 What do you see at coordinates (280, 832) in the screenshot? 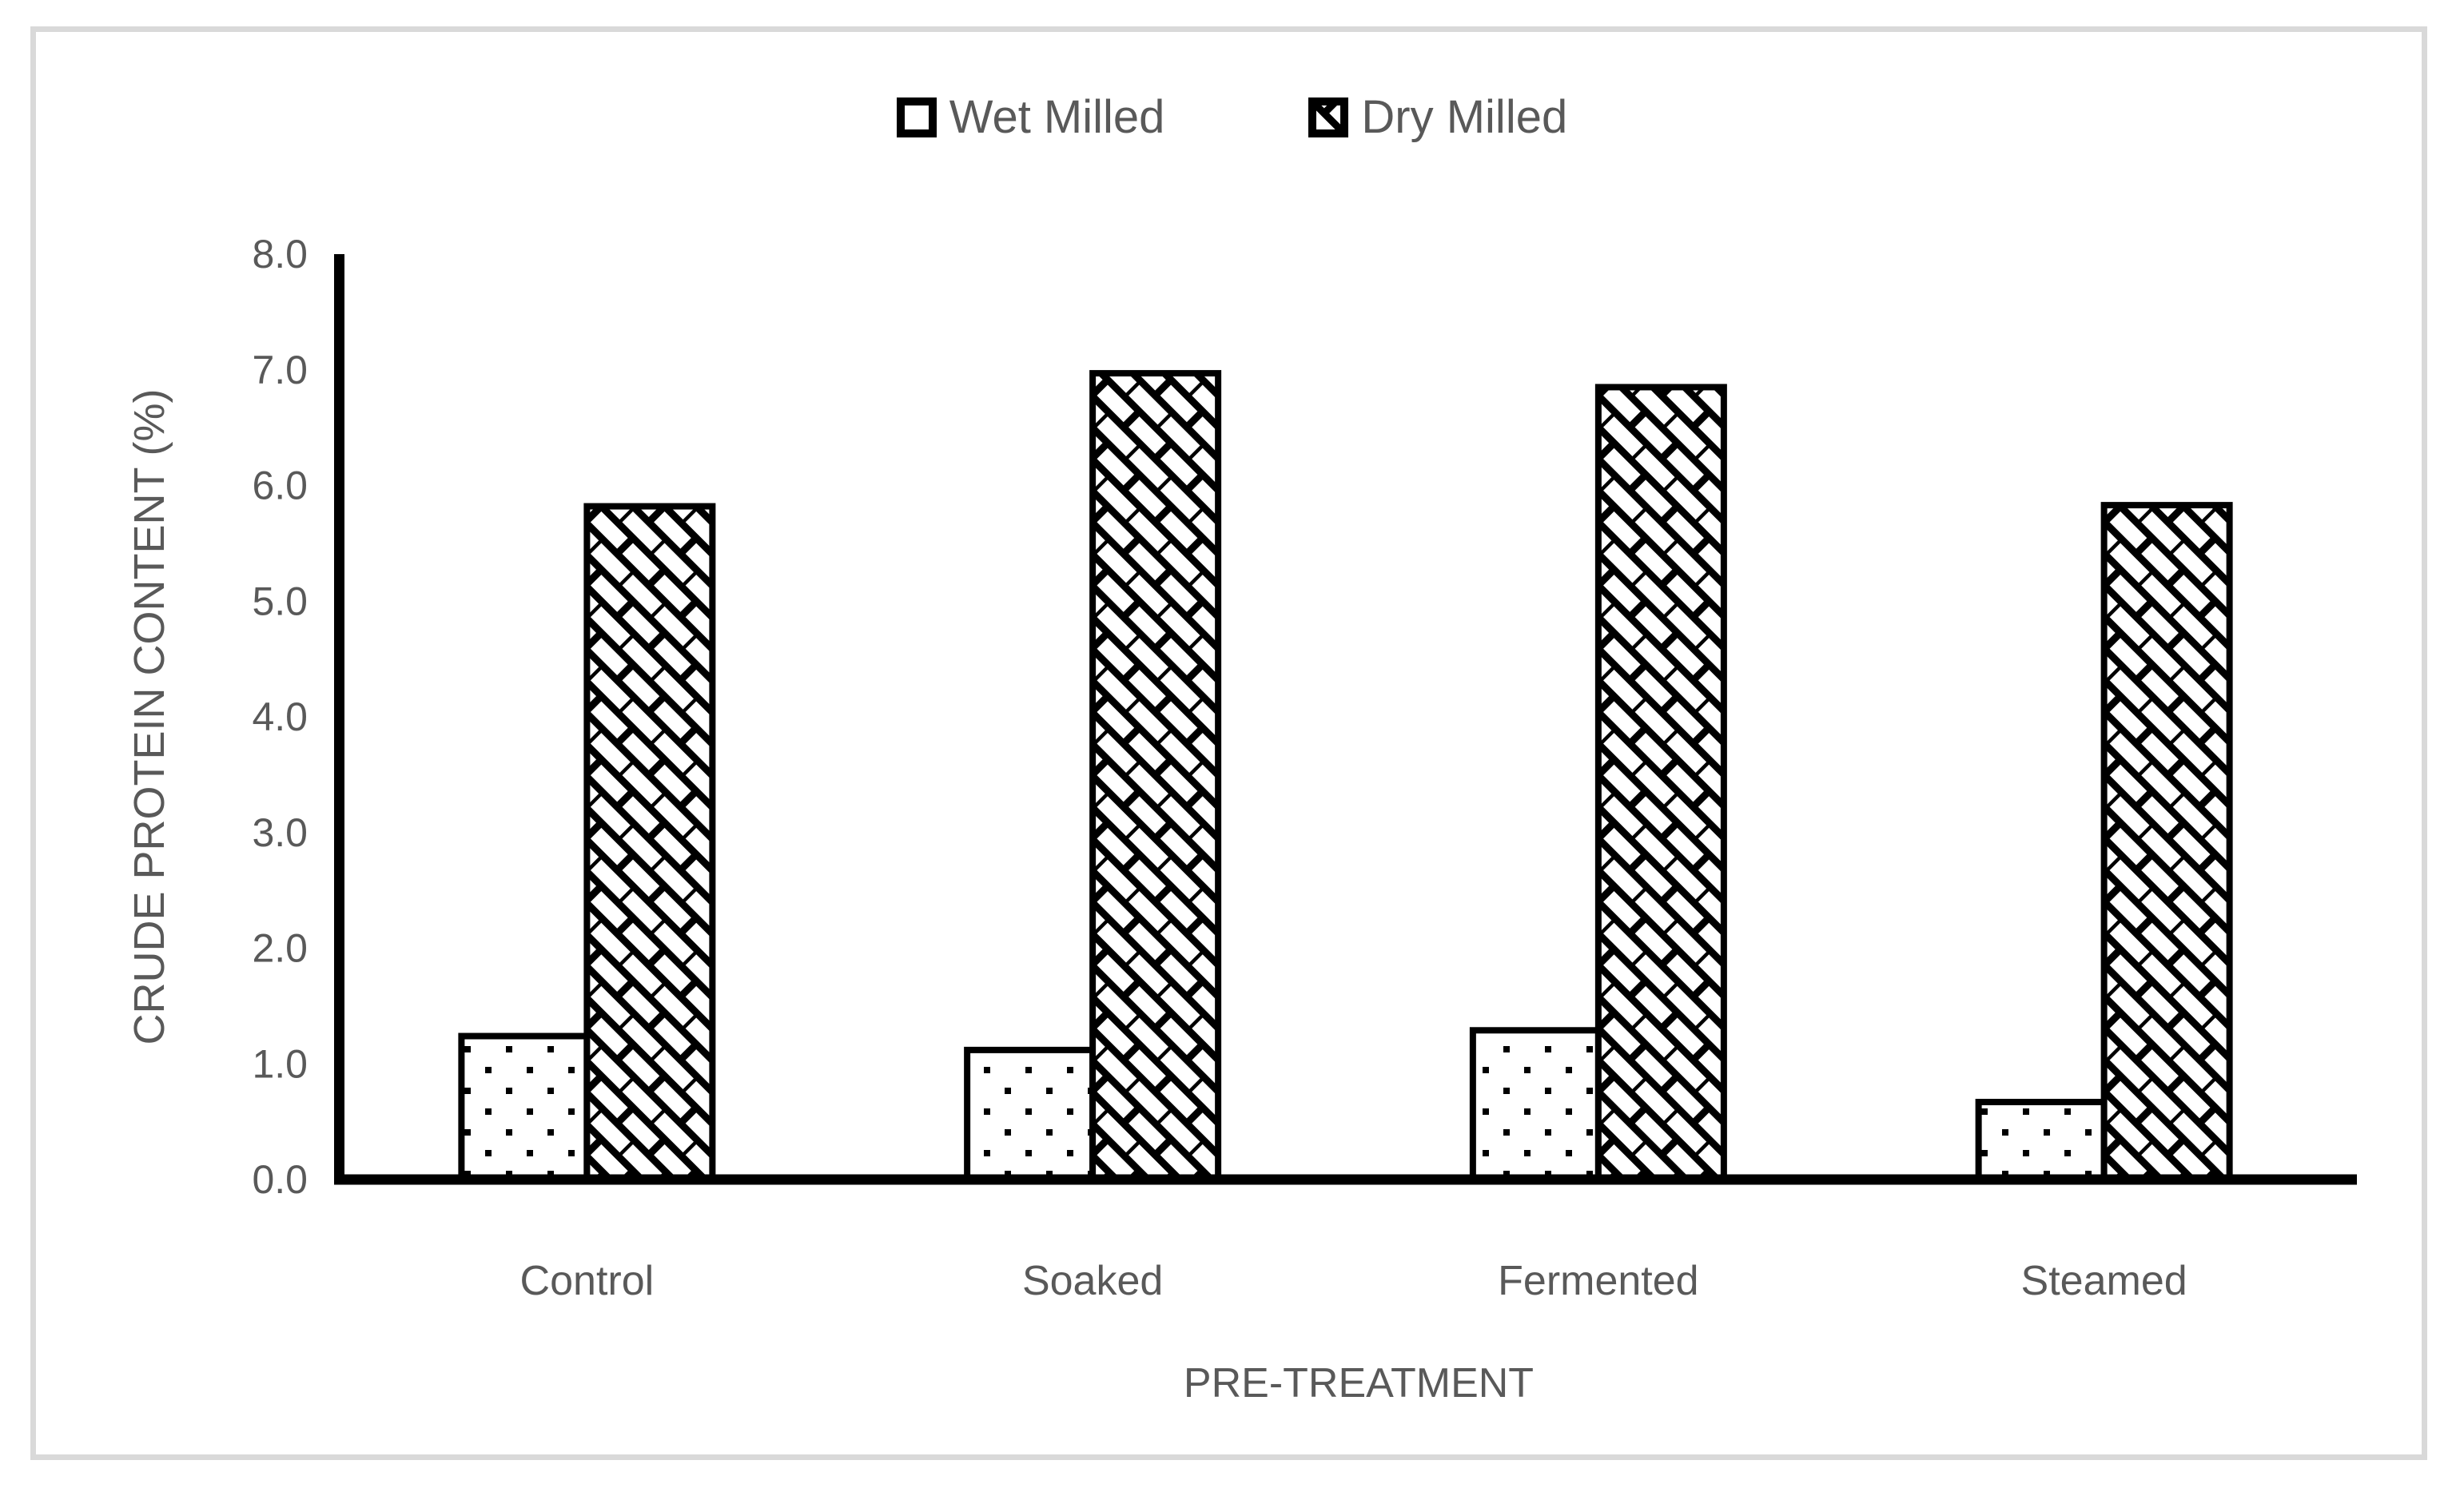
I see `y-tick-label-3.0: 3.0` at bounding box center [280, 832].